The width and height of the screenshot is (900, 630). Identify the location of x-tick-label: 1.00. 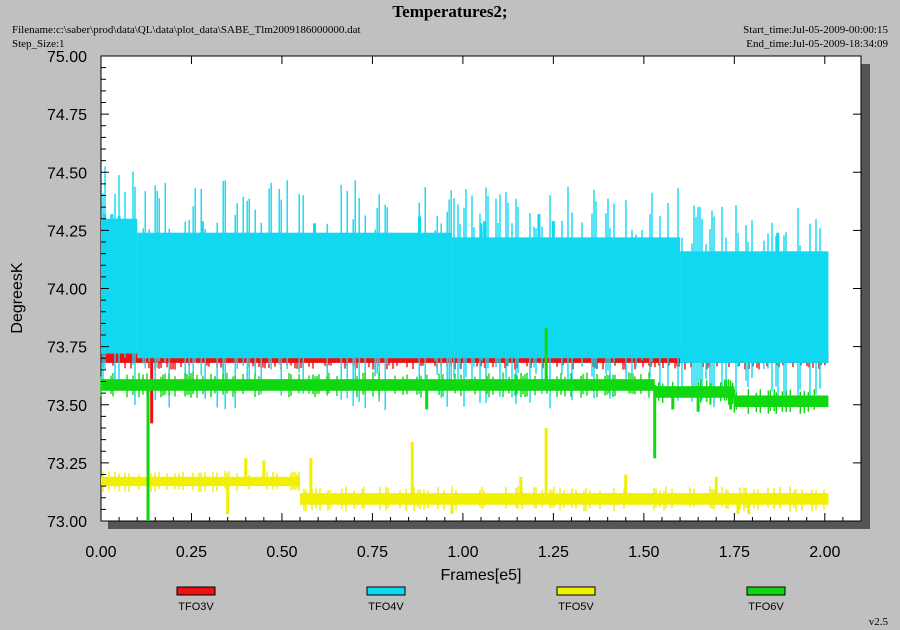
(462, 552).